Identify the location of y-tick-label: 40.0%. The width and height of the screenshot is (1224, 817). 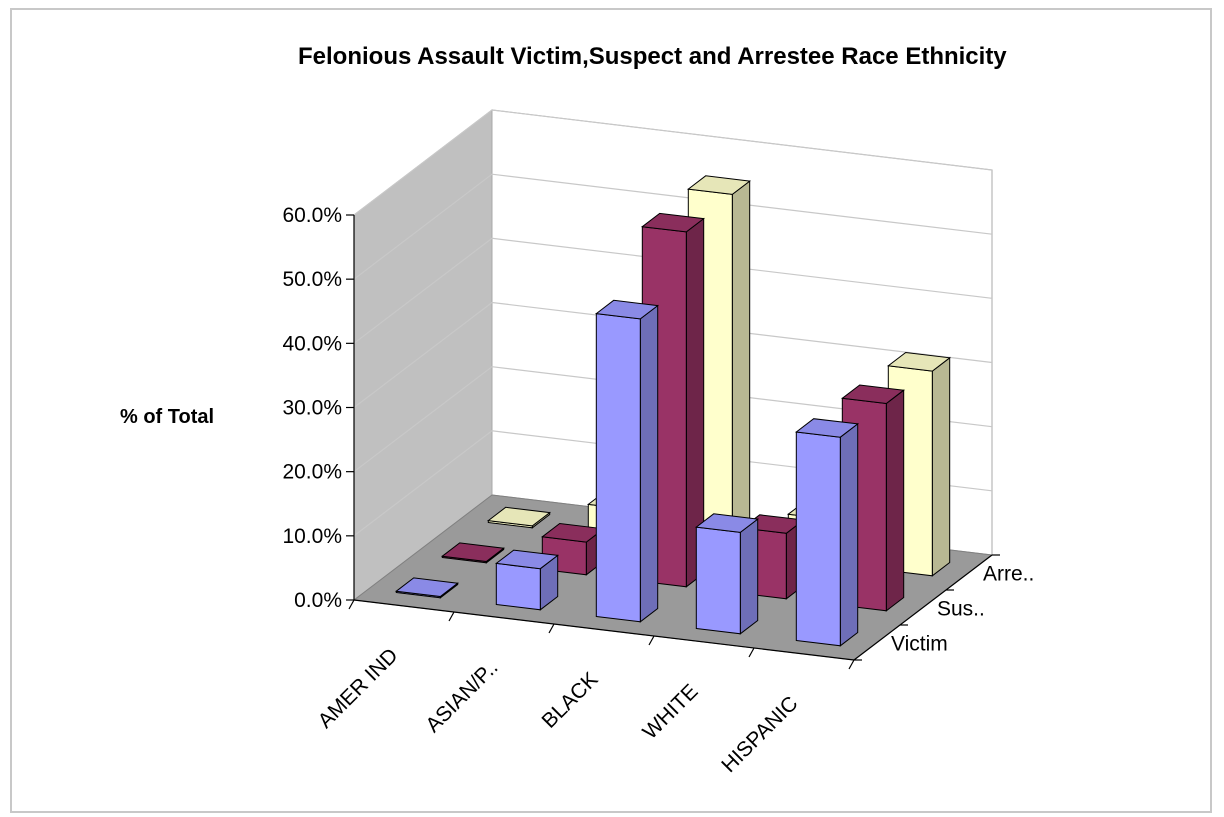
(312, 343).